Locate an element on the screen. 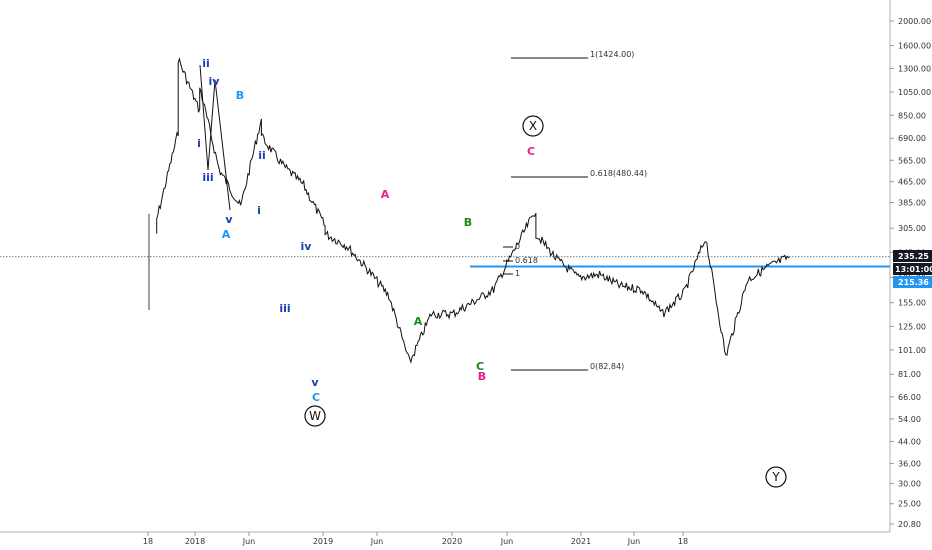 The width and height of the screenshot is (932, 550). fib-level-label: 0.618(480.44) is located at coordinates (618, 173).